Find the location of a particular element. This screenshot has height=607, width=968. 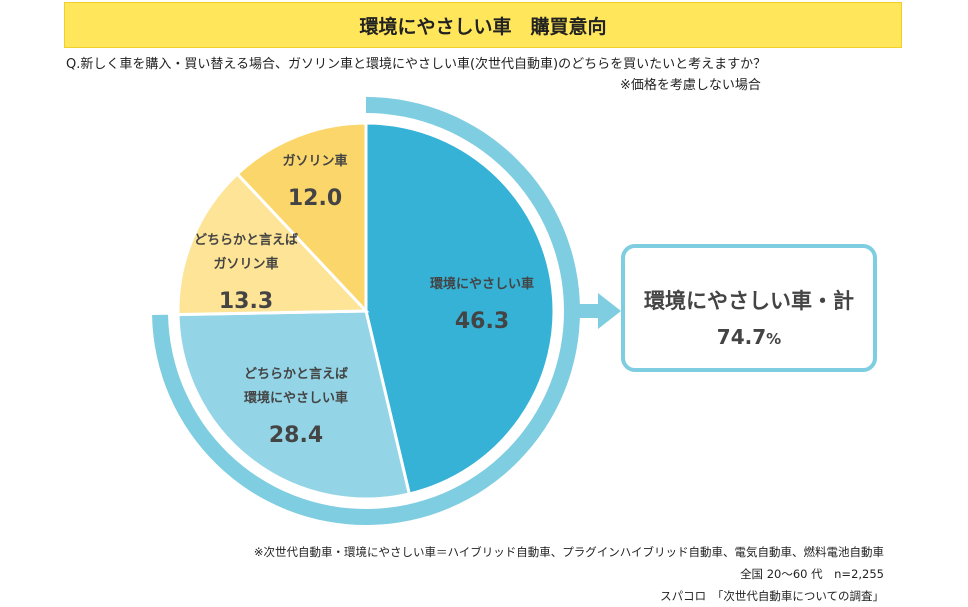

slice-value-1: 28.4 is located at coordinates (296, 435).